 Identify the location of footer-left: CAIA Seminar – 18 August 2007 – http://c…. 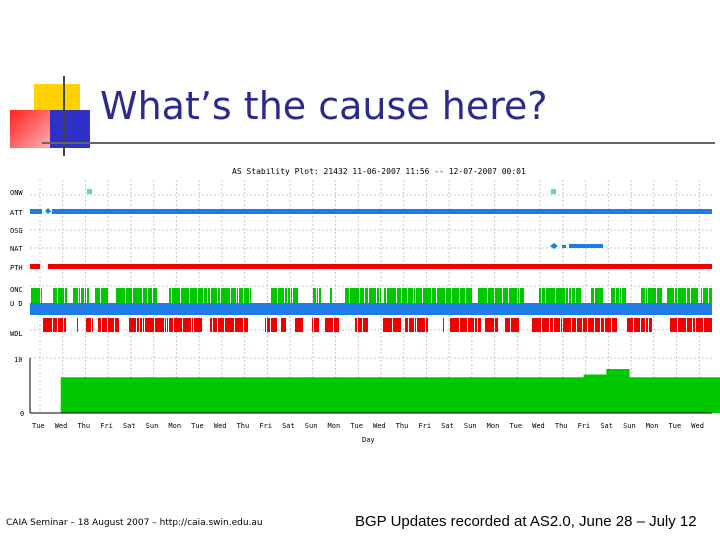
(134, 523).